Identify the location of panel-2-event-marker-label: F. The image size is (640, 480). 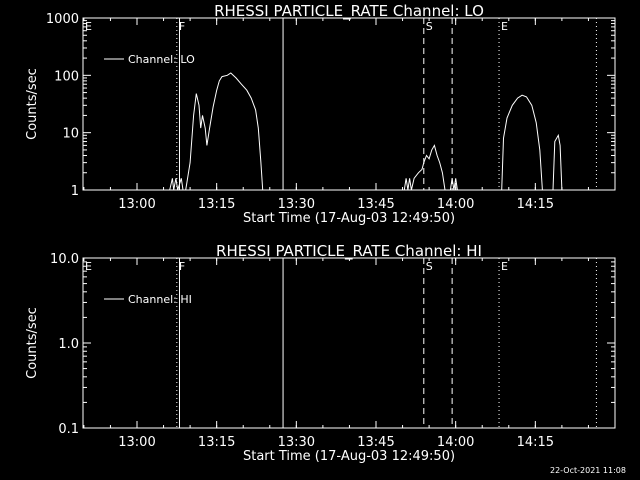
(182, 266).